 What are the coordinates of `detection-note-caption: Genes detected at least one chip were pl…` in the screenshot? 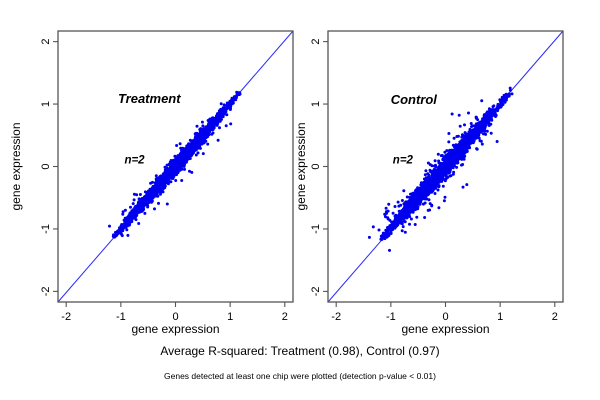 It's located at (300, 376).